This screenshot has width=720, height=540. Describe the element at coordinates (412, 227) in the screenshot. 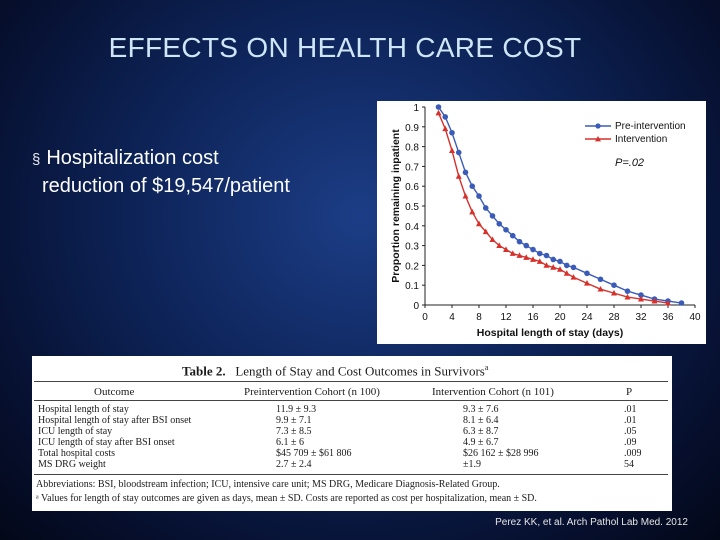

I see `y-tick-label: 0.4` at that location.